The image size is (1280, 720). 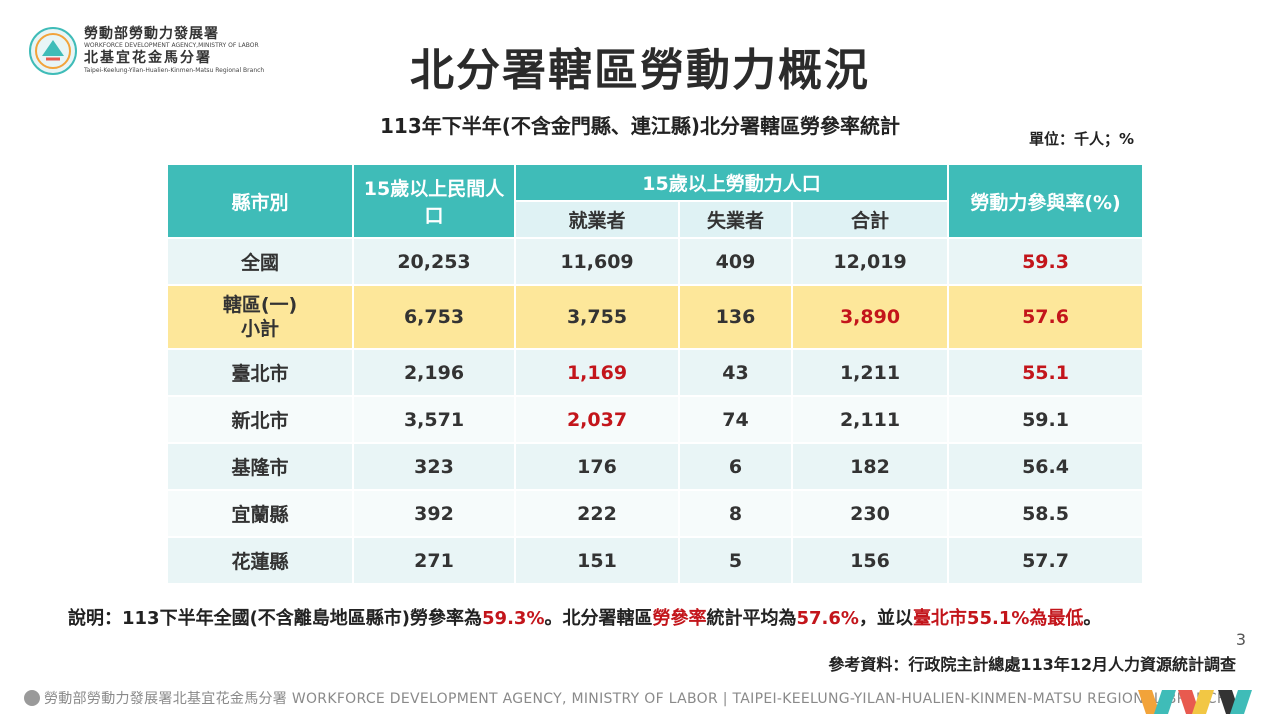 I want to click on cell-total: 12,019, so click(x=870, y=261).